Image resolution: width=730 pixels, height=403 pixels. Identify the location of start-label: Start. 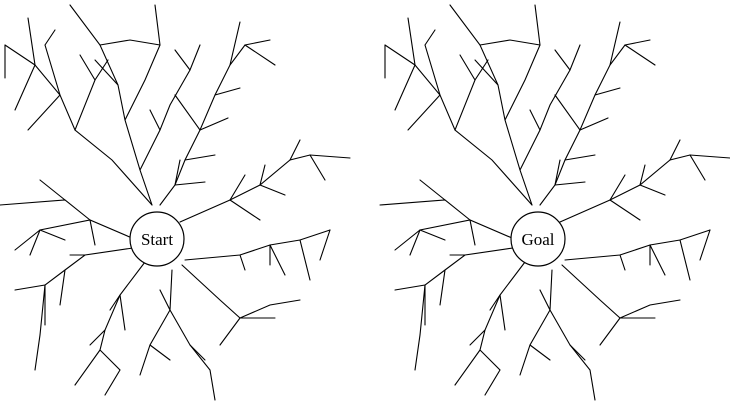
(157, 239).